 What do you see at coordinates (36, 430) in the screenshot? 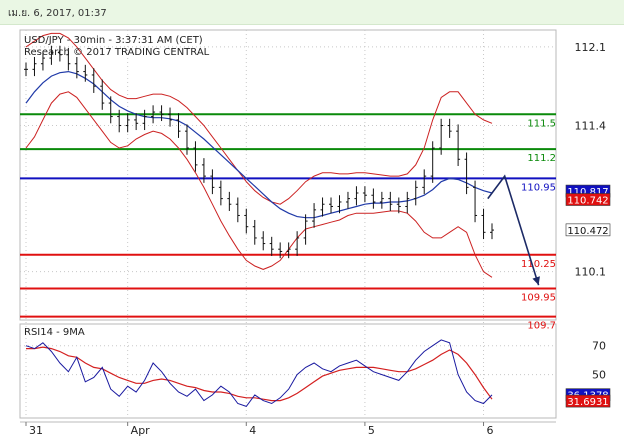
I see `x-tick-label: 31` at bounding box center [36, 430].